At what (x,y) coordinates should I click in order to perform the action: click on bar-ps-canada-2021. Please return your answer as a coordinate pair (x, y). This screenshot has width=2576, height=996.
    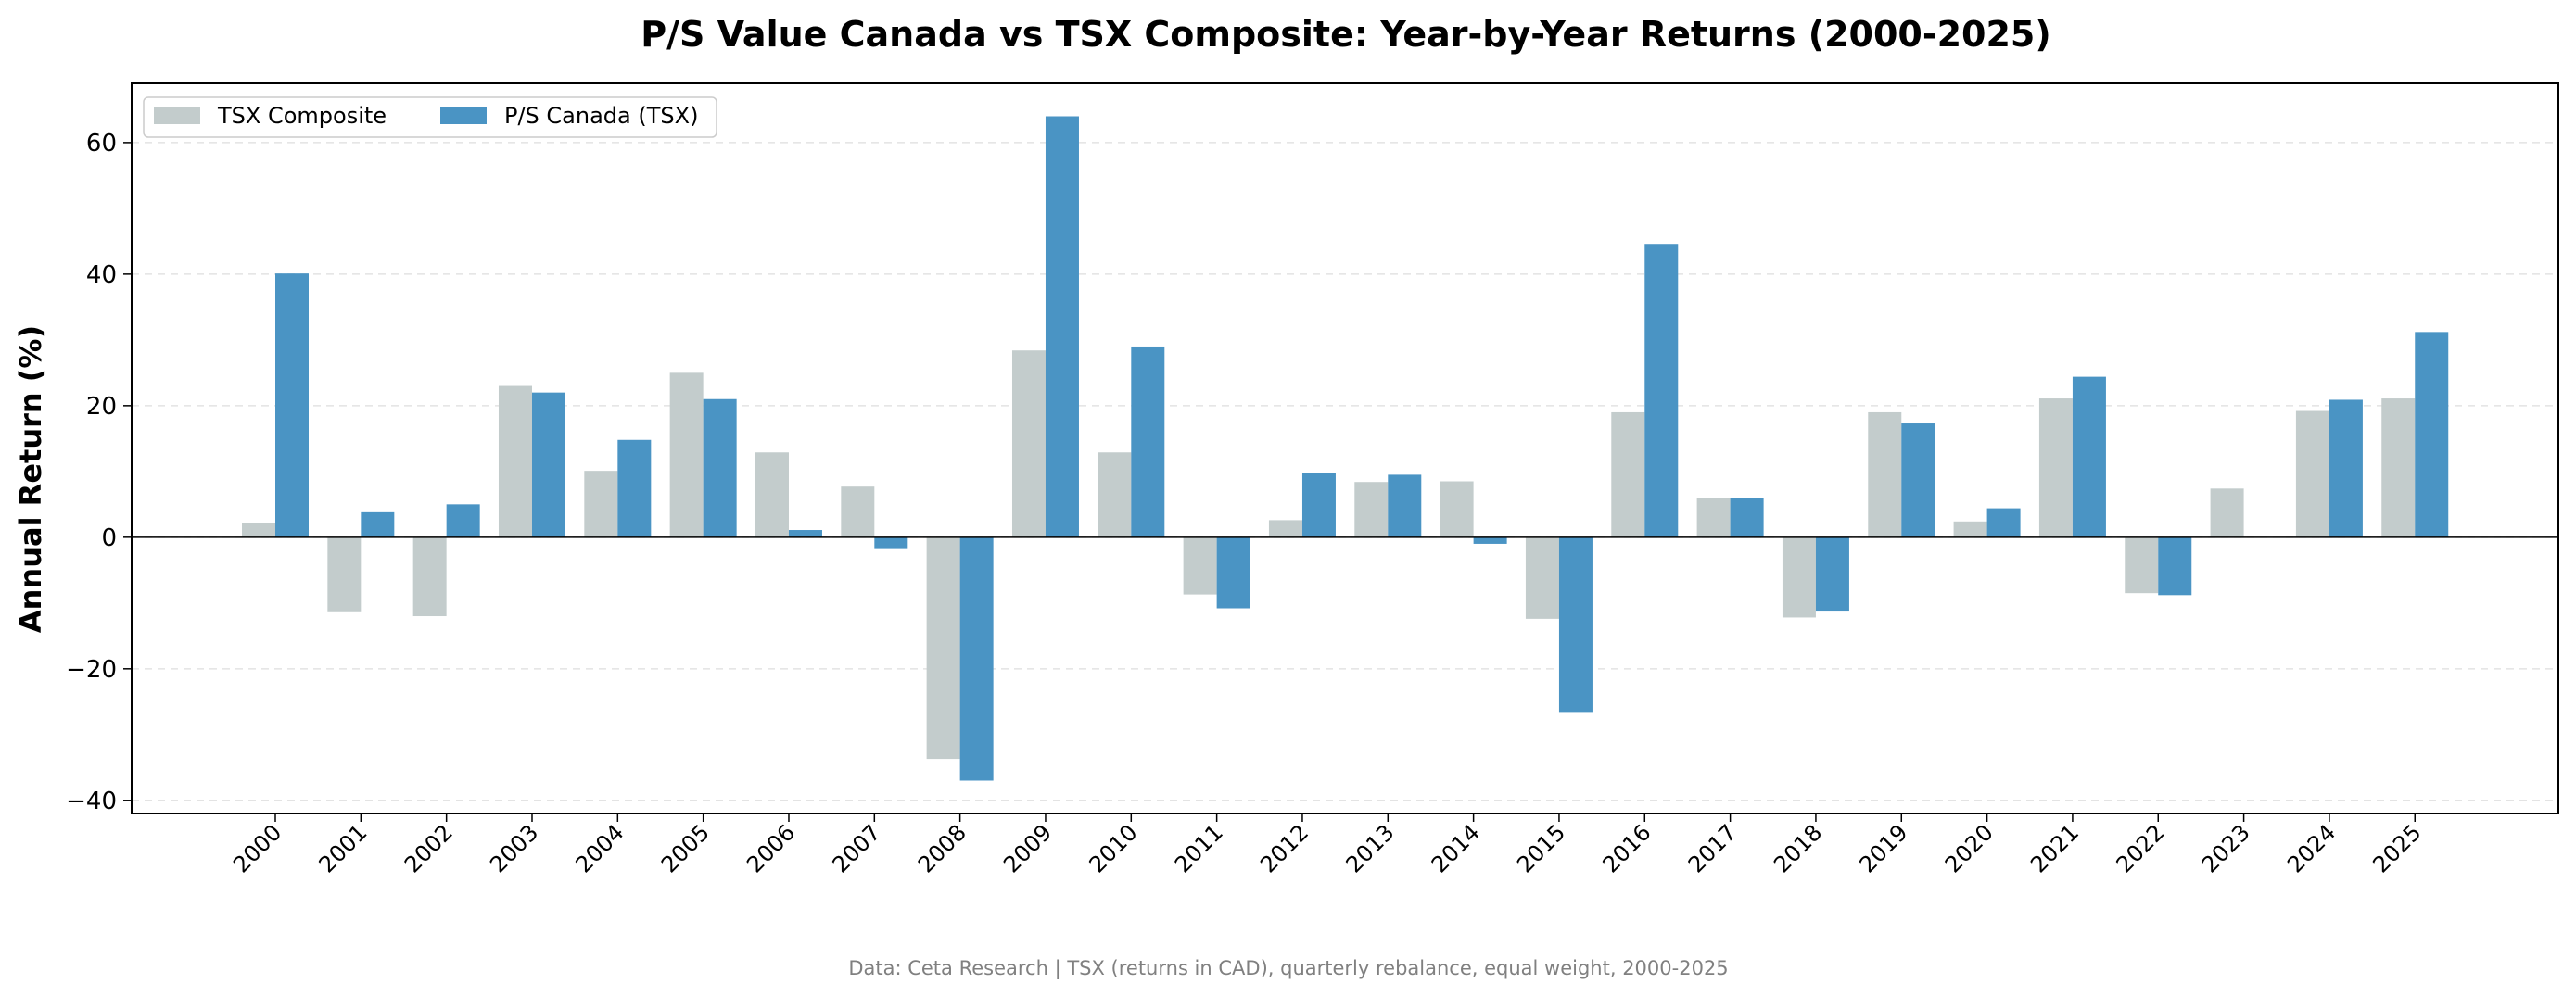
    Looking at the image, I should click on (2089, 456).